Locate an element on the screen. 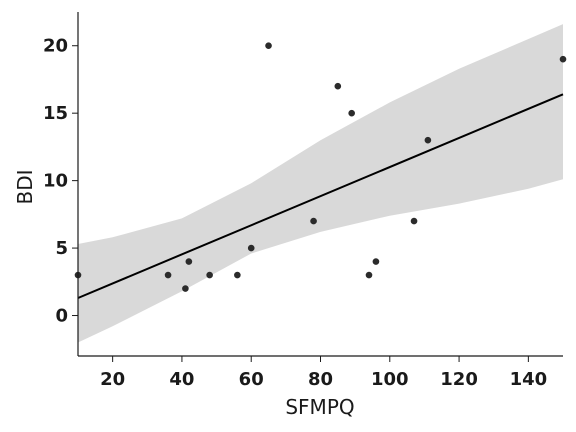 This screenshot has width=576, height=432. x-tick-label: 60 is located at coordinates (251, 379).